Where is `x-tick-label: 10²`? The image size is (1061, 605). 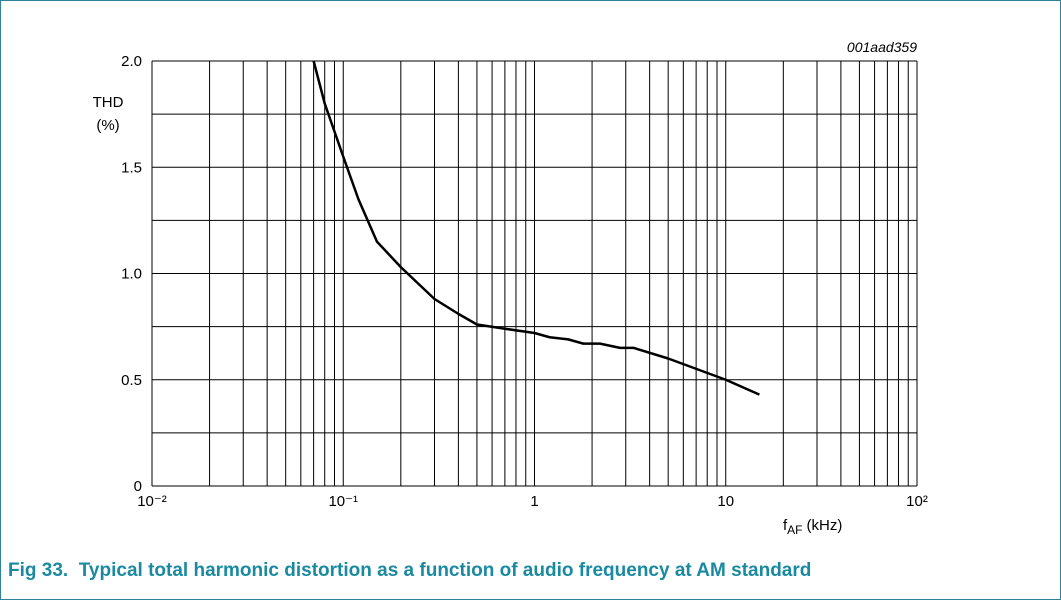 x-tick-label: 10² is located at coordinates (917, 501).